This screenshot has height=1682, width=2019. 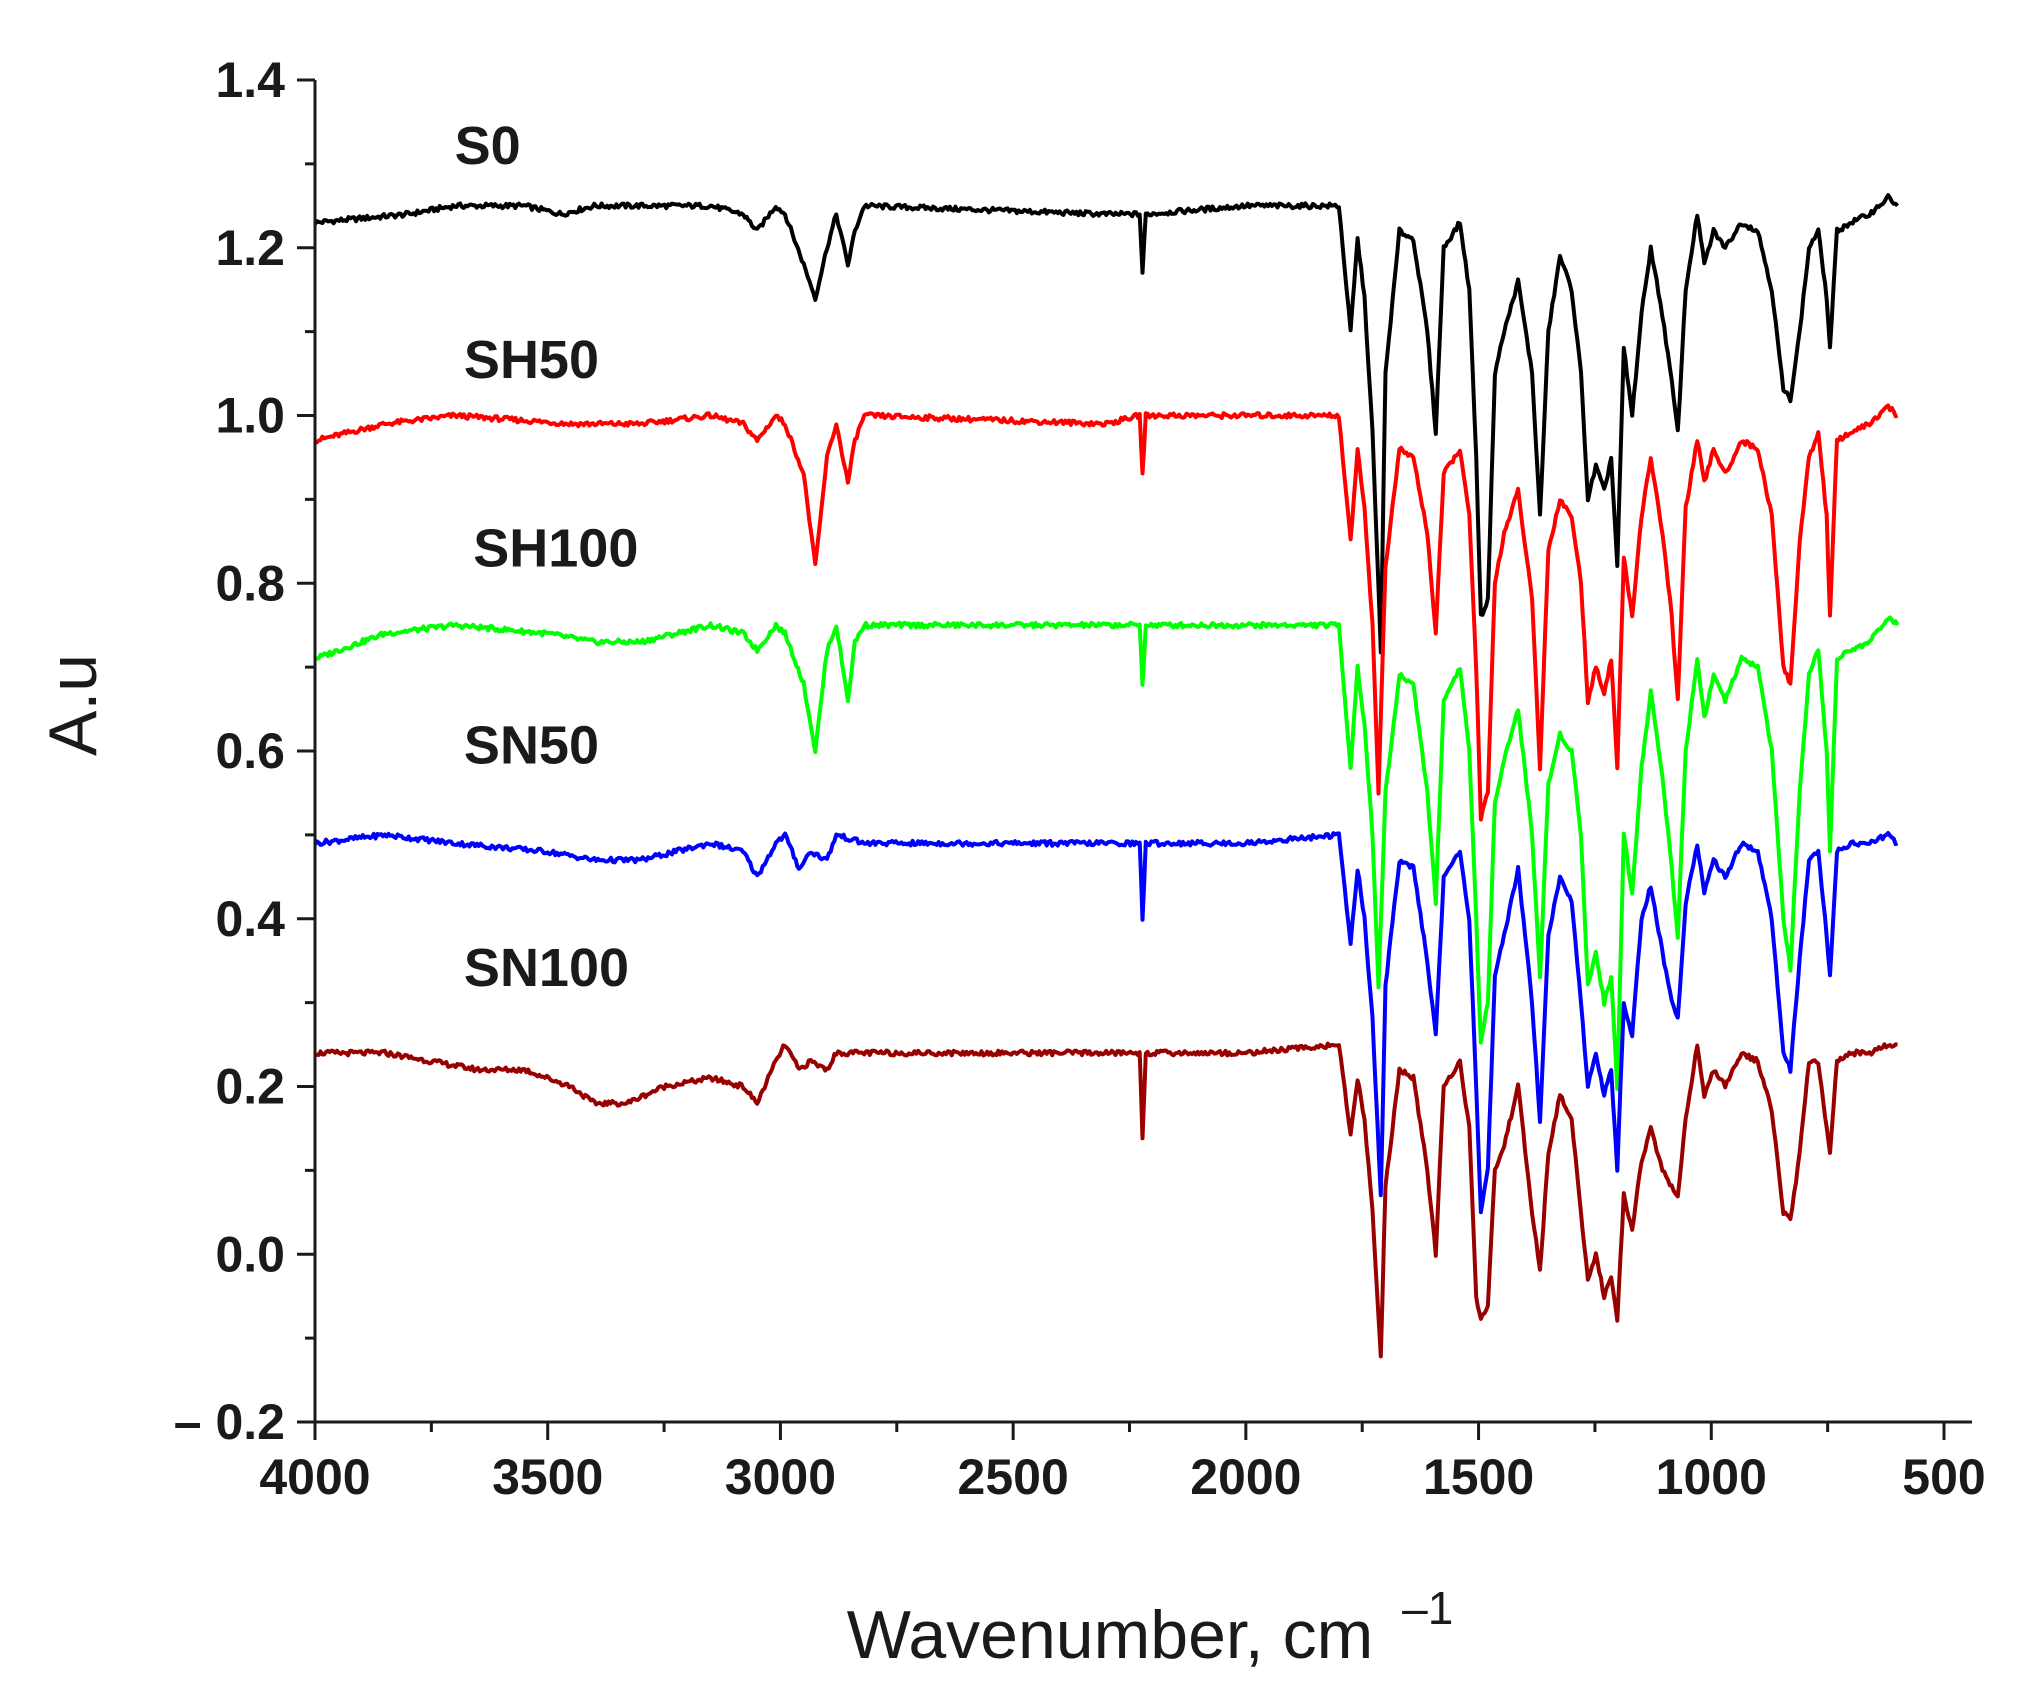 What do you see at coordinates (250, 1254) in the screenshot?
I see `y-tick-label: 0.0` at bounding box center [250, 1254].